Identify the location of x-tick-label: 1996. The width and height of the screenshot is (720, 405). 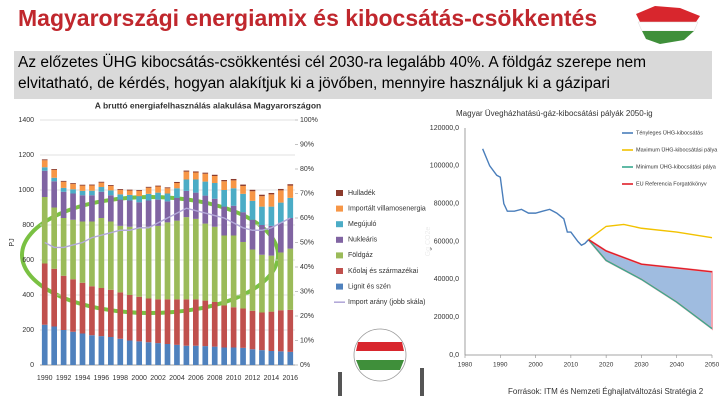
(102, 378).